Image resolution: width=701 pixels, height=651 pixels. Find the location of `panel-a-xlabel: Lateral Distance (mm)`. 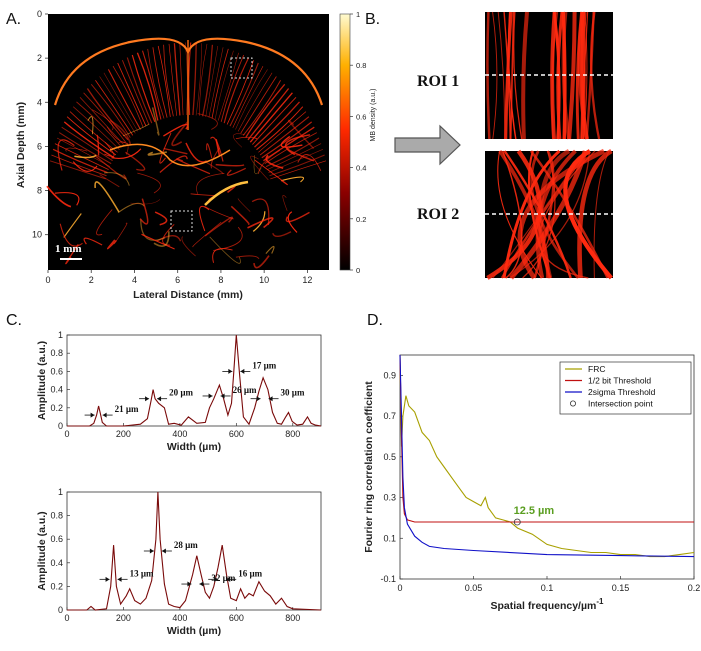

panel-a-xlabel: Lateral Distance (mm) is located at coordinates (188, 295).